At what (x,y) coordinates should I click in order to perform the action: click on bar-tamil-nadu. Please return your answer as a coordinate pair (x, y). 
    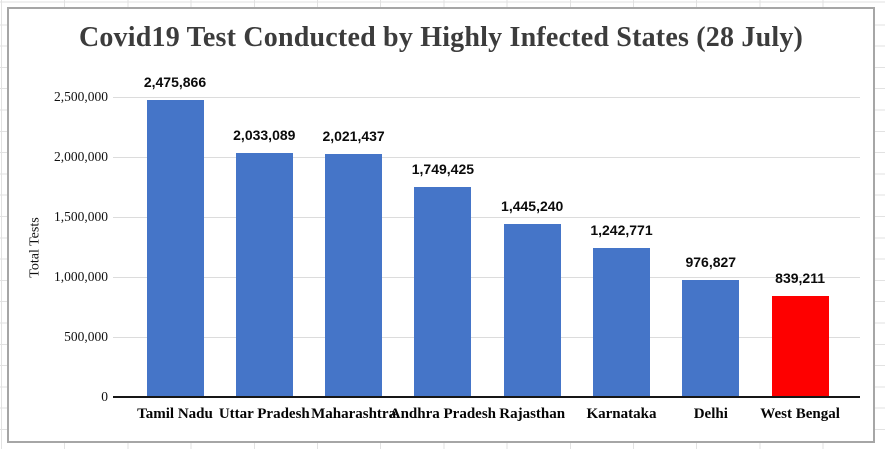
    Looking at the image, I should click on (175, 248).